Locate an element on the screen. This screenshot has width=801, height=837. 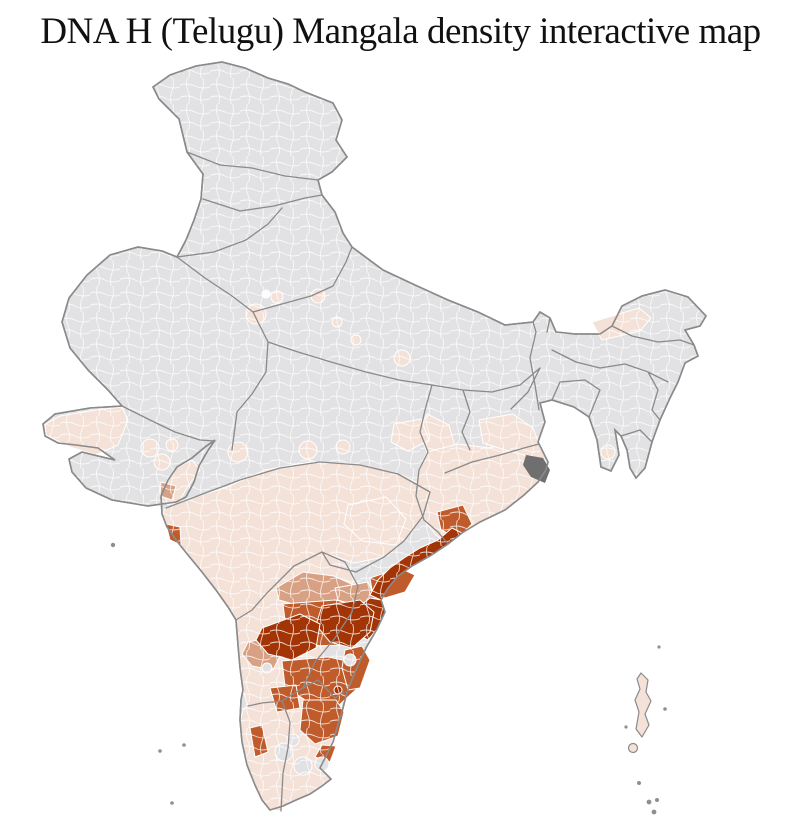
region-chennai-district is located at coordinates (338, 690).